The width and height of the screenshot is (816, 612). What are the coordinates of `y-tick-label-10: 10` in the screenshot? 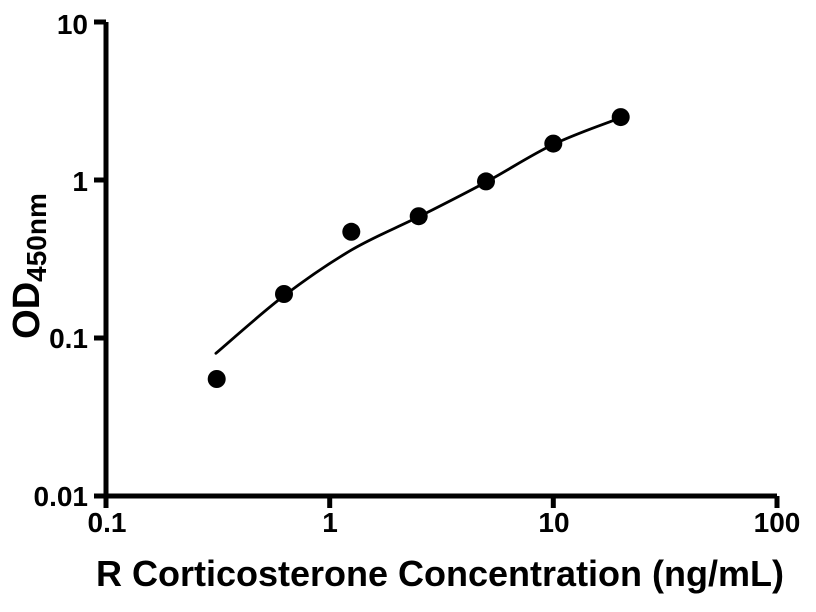 It's located at (72, 24).